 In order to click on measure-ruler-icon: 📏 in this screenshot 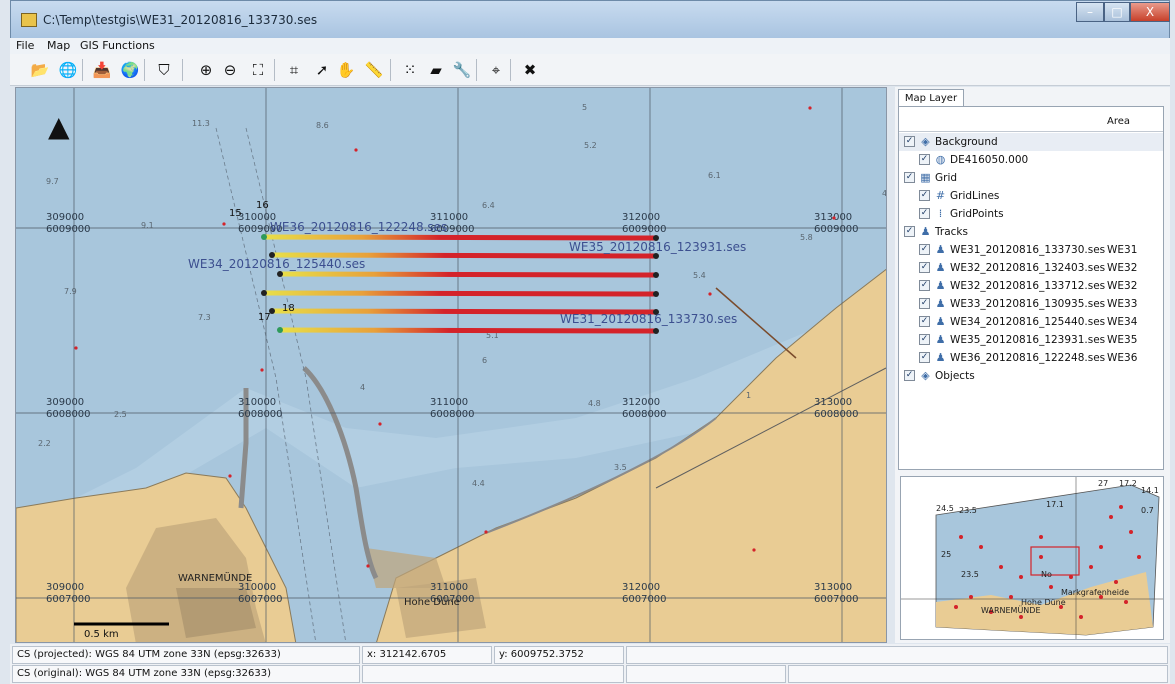, I will do `click(374, 70)`.